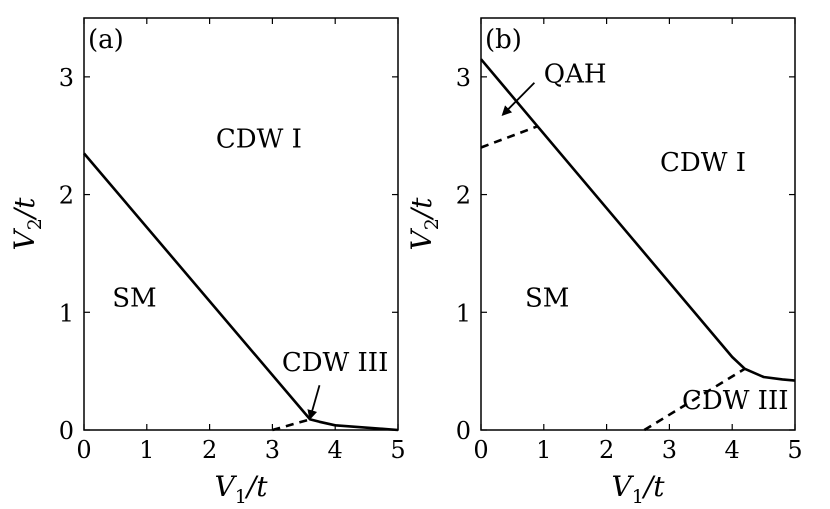 The height and width of the screenshot is (509, 830). What do you see at coordinates (503, 40) in the screenshot?
I see `panel-label: (b)` at bounding box center [503, 40].